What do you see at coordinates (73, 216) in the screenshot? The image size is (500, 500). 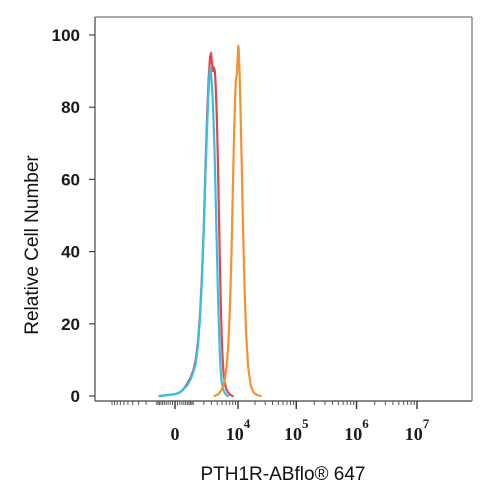 I see `y-ticks: 0 20 40 60 80 100` at bounding box center [73, 216].